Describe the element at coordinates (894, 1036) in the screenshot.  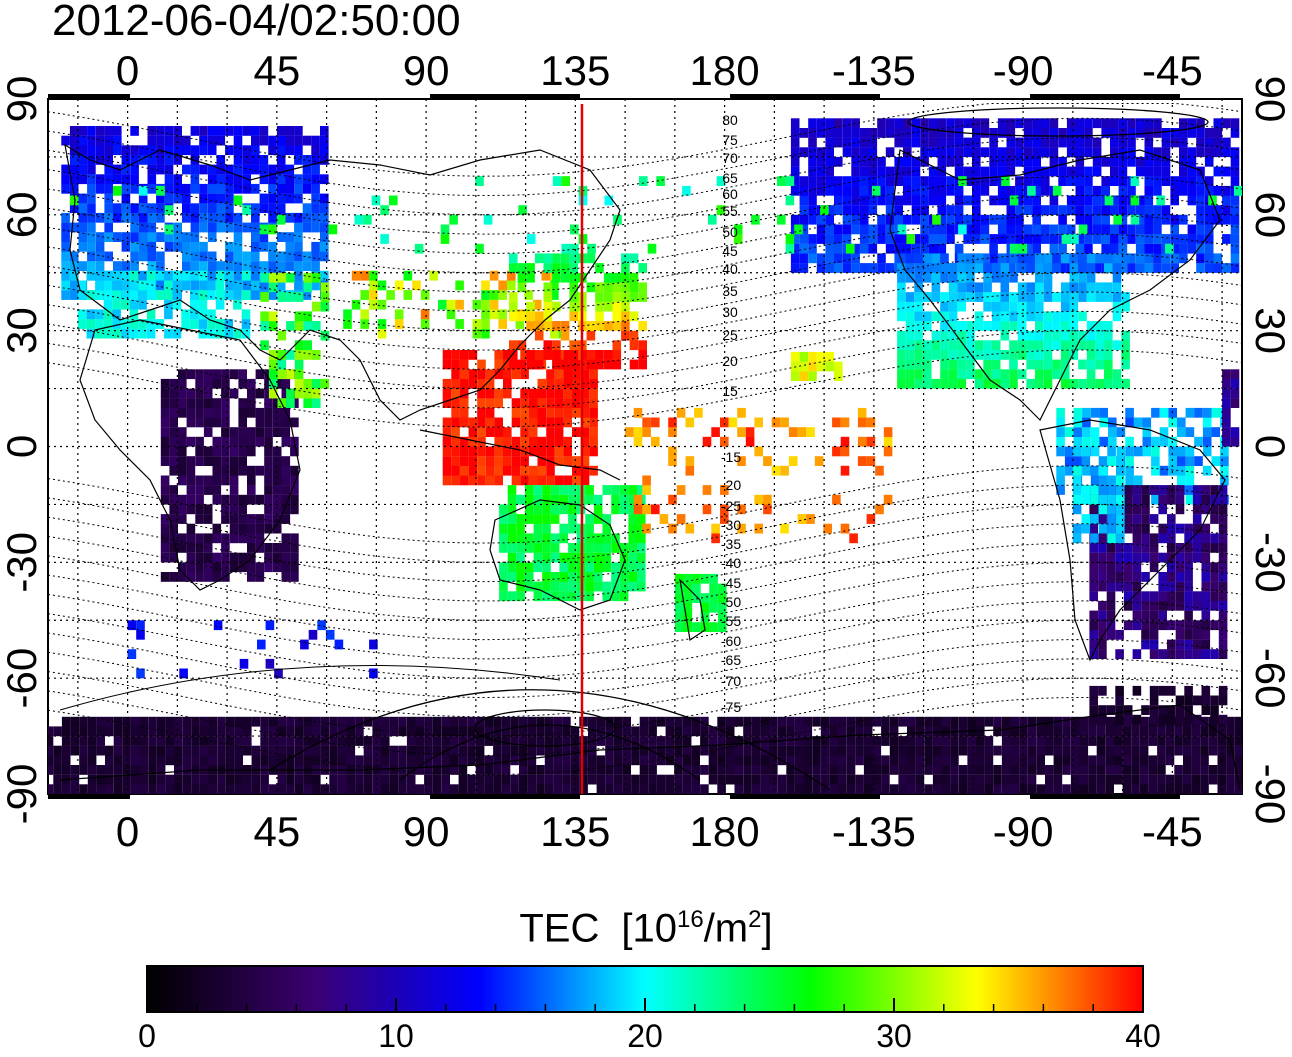
I see `colorbar-tick-label: 30` at that location.